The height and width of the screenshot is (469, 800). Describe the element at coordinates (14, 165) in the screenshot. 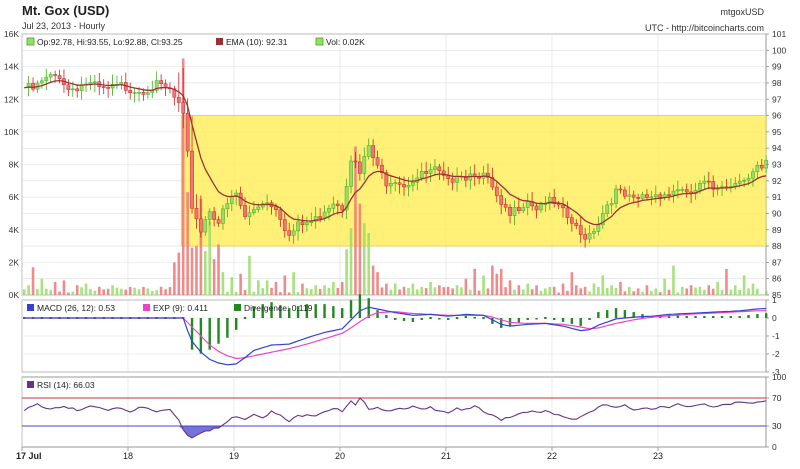

I see `volume-tick-label: 8K` at that location.